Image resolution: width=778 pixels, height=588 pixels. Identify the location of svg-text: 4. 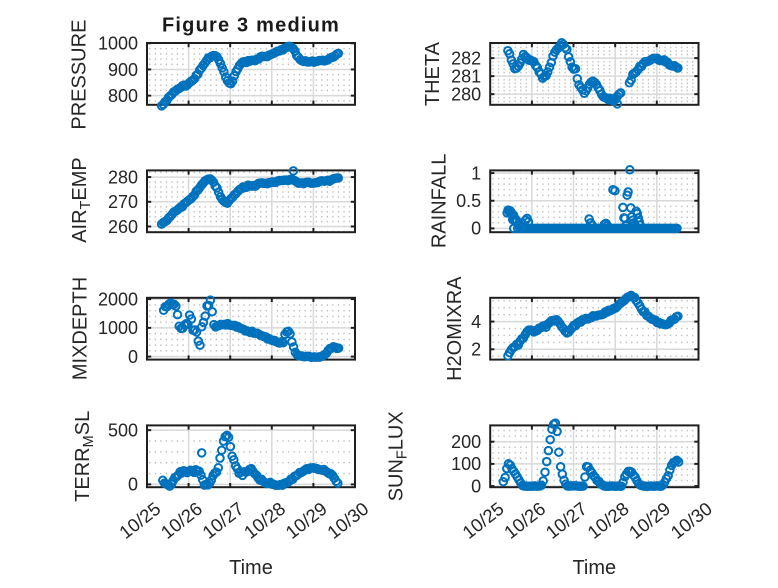
(476, 322).